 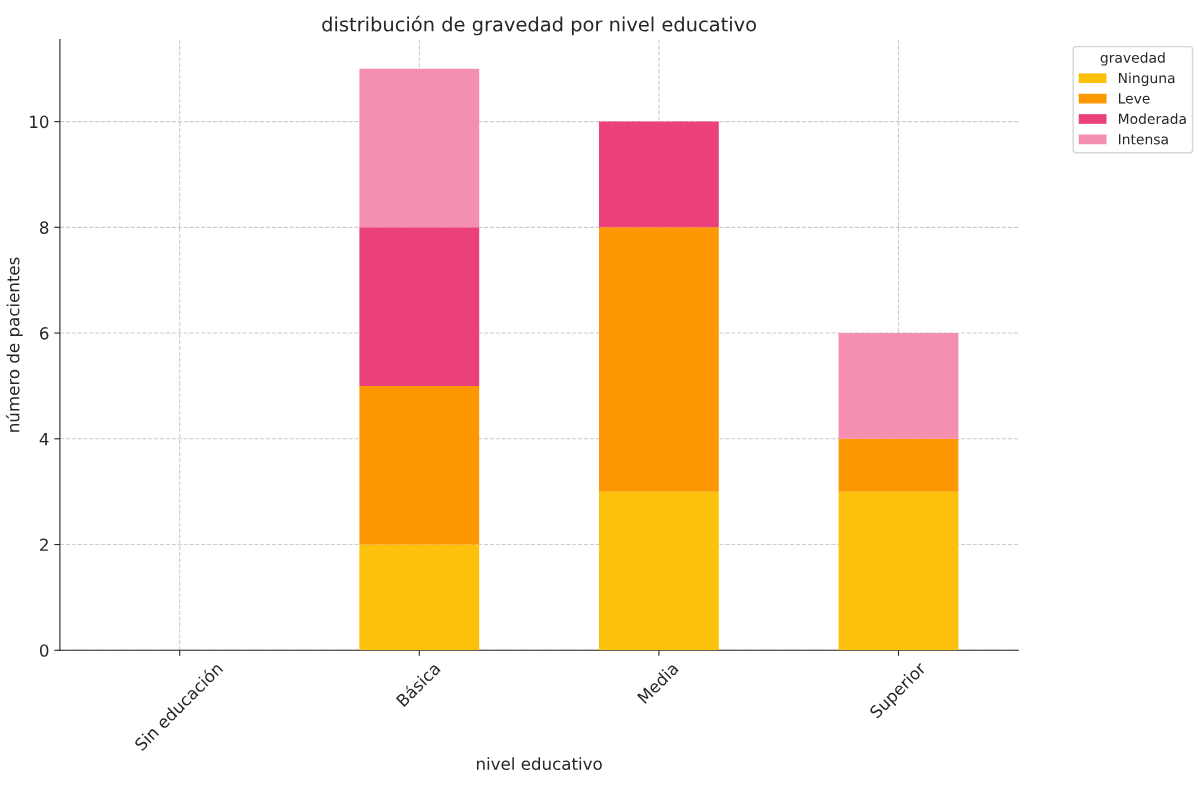 What do you see at coordinates (44, 544) in the screenshot?
I see `y-tick-label: 2` at bounding box center [44, 544].